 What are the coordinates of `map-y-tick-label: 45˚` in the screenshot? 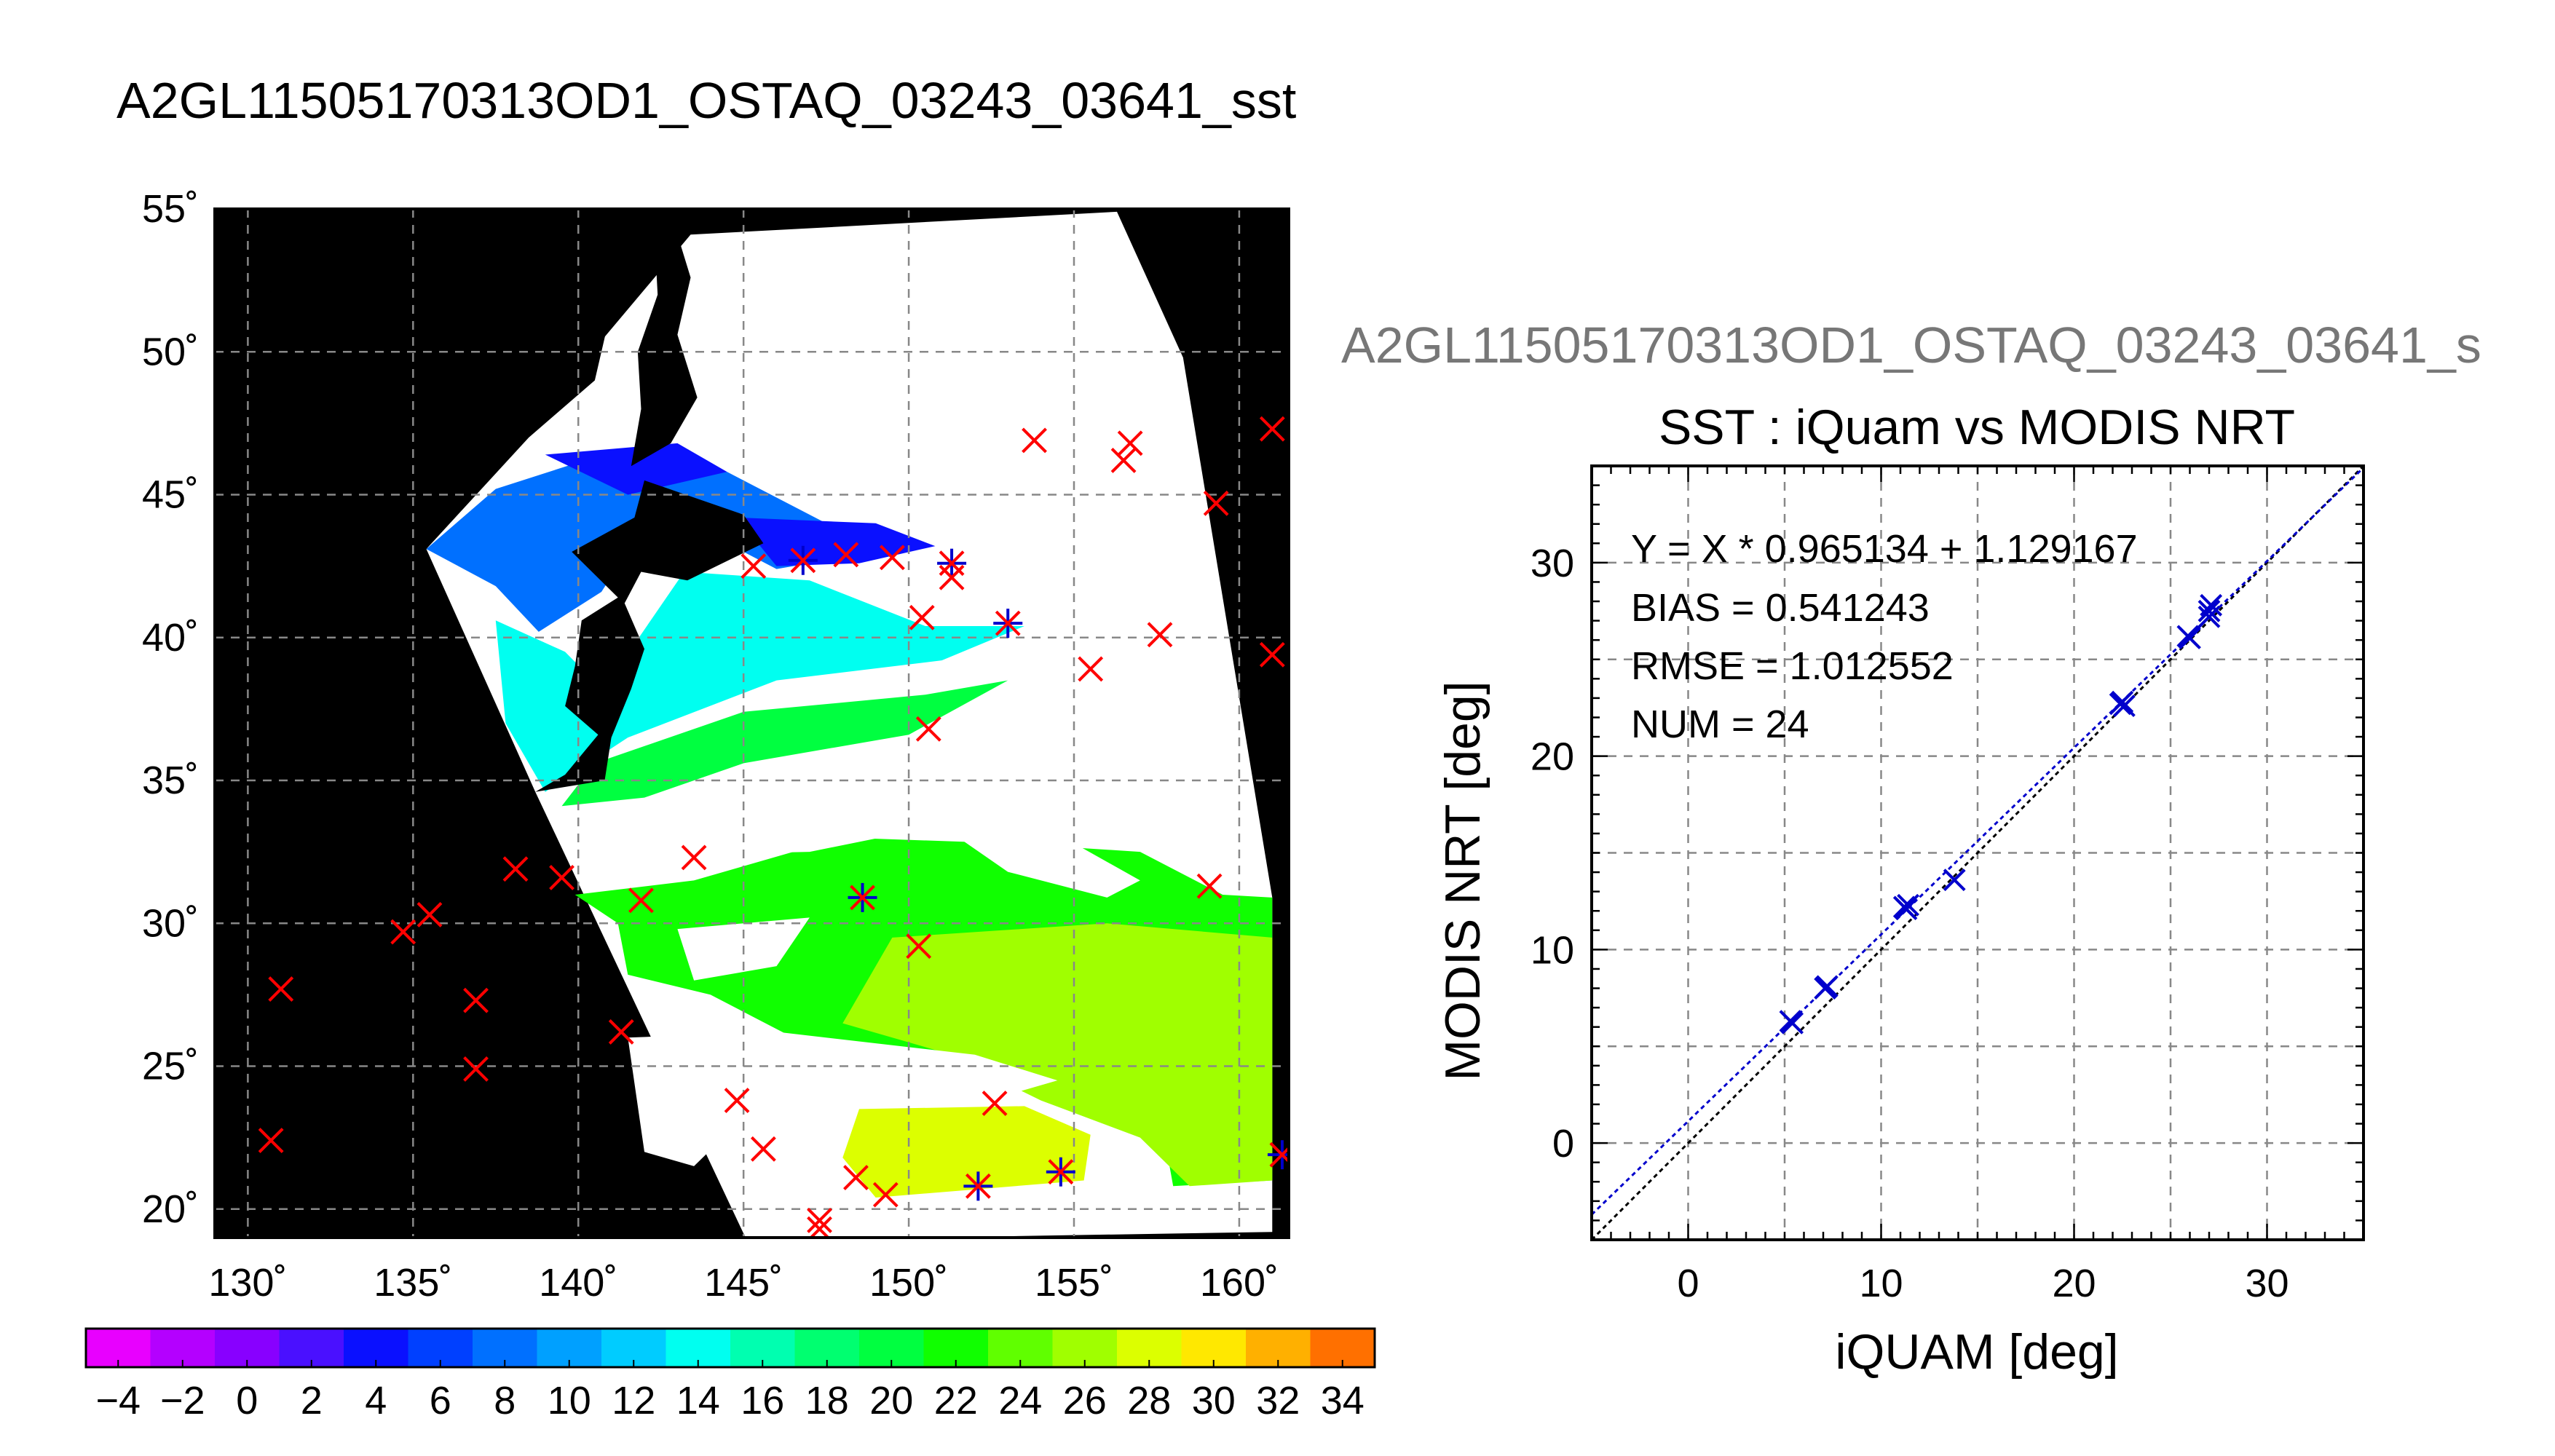 It's located at (170, 495).